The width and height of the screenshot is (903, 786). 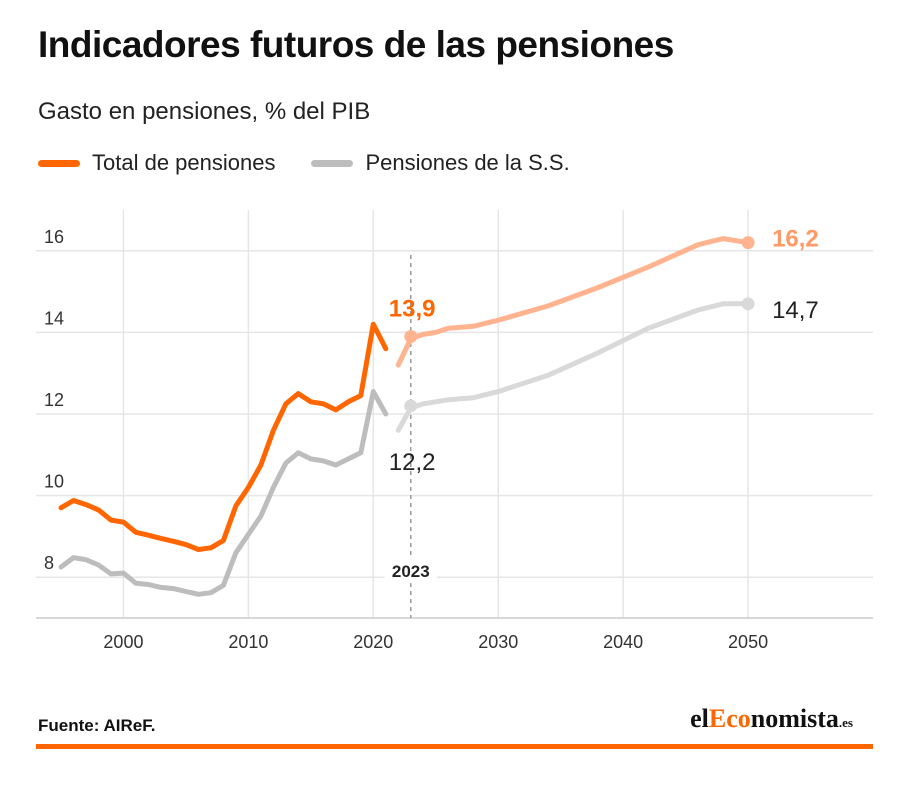 What do you see at coordinates (748, 243) in the screenshot?
I see `series-total-point-2050` at bounding box center [748, 243].